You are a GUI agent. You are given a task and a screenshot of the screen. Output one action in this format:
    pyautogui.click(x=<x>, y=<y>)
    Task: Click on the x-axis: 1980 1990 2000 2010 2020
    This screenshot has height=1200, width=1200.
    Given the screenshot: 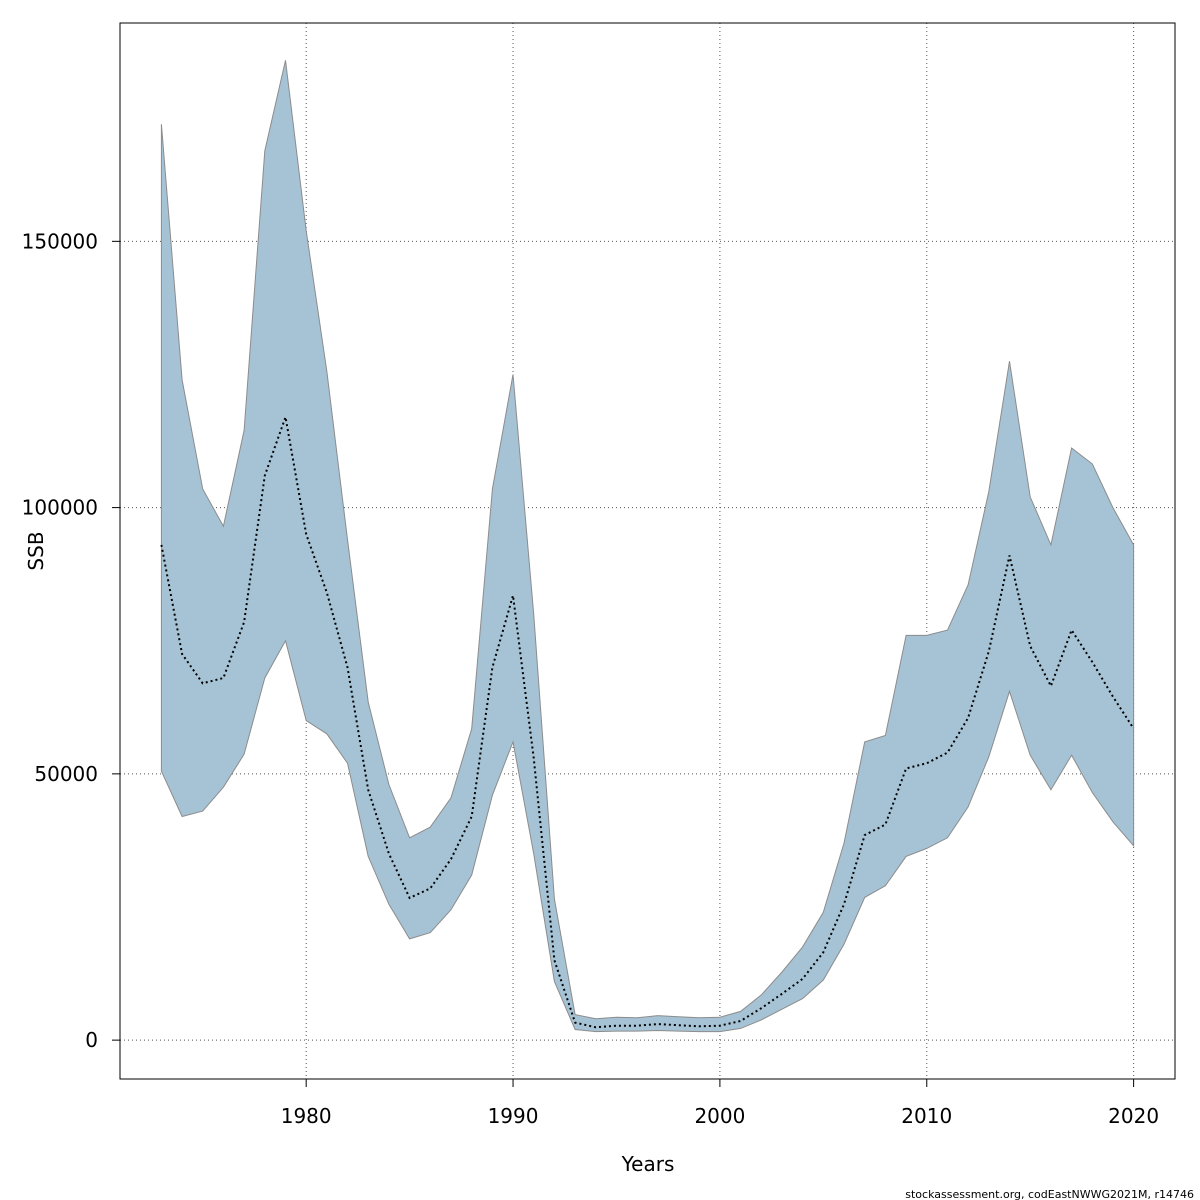 What is the action you would take?
    pyautogui.click(x=720, y=1103)
    